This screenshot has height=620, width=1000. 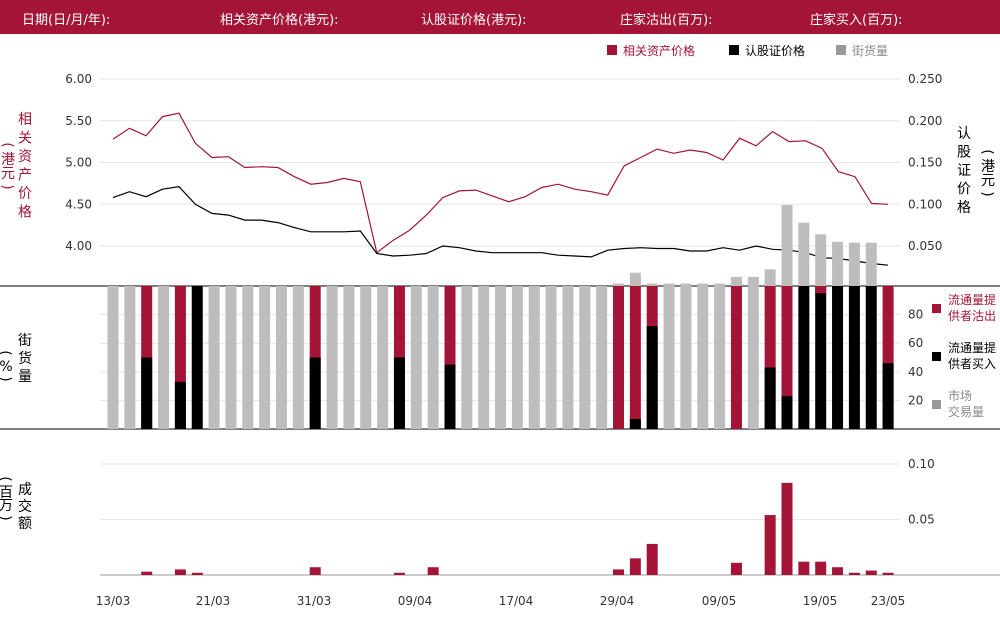 What do you see at coordinates (415, 601) in the screenshot?
I see `x-axis-tick: 09/04` at bounding box center [415, 601].